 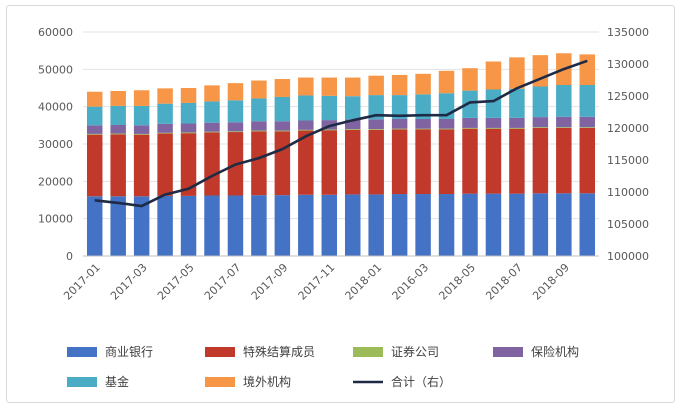 I want to click on y-right-tick-label: 125000, so click(x=628, y=96).